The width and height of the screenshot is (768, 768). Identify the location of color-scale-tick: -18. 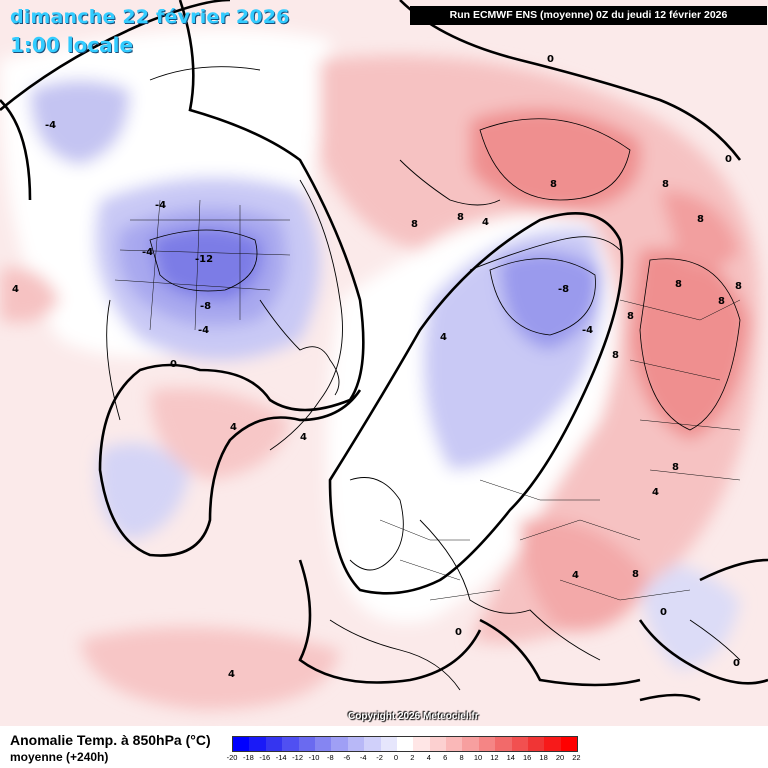
(248, 757).